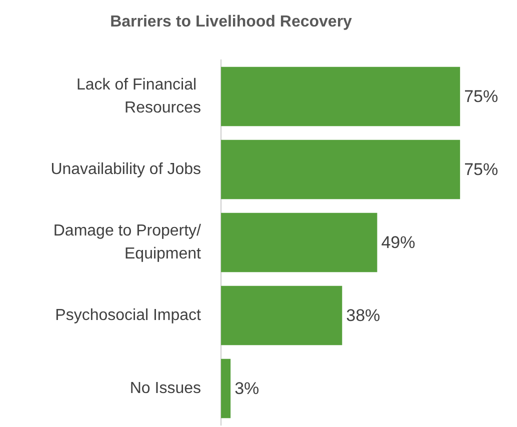 The width and height of the screenshot is (517, 427). I want to click on y-tick-label: Damage to Property/Equipment, so click(127, 242).